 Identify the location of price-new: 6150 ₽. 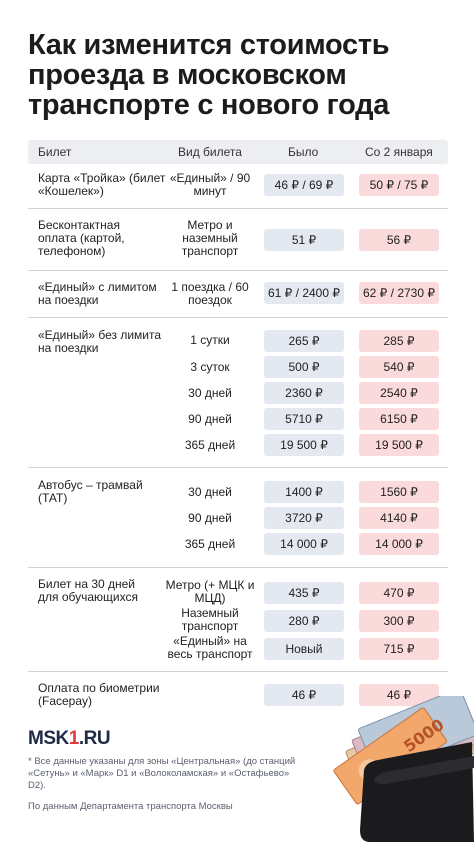
(399, 419).